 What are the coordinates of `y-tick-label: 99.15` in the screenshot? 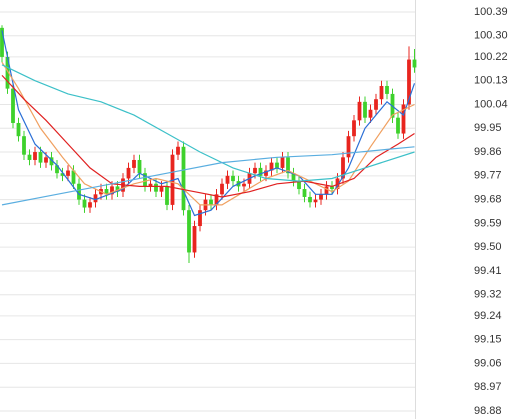 It's located at (488, 340).